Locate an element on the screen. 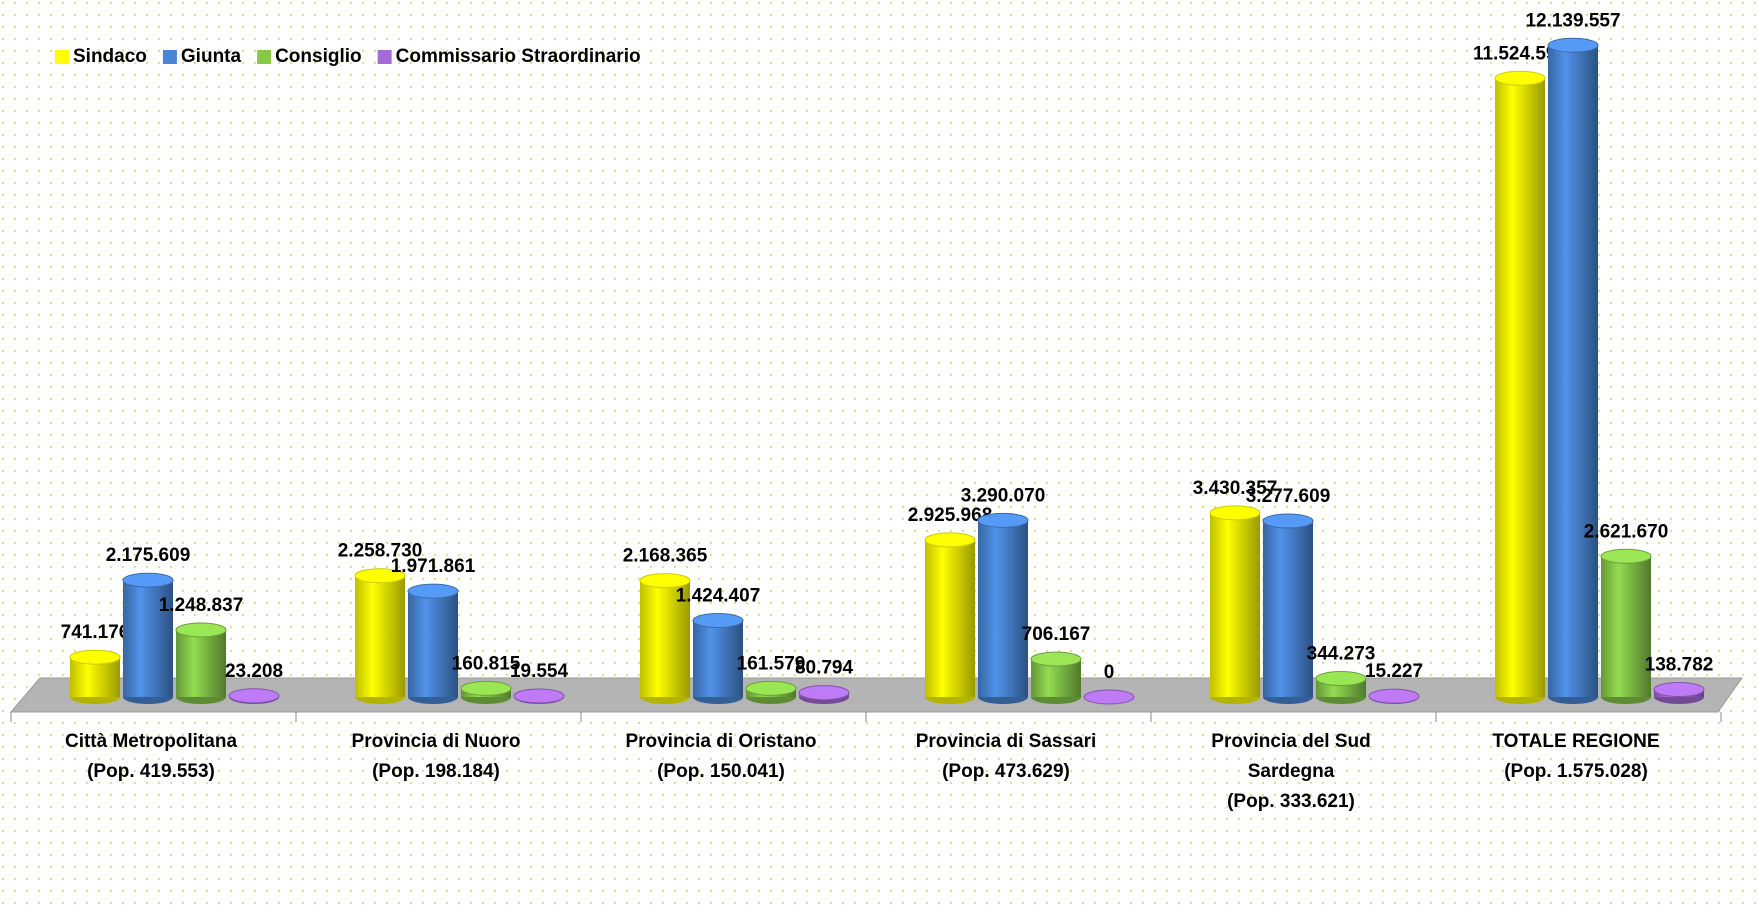  data-label: 2.621.670 is located at coordinates (1626, 531).